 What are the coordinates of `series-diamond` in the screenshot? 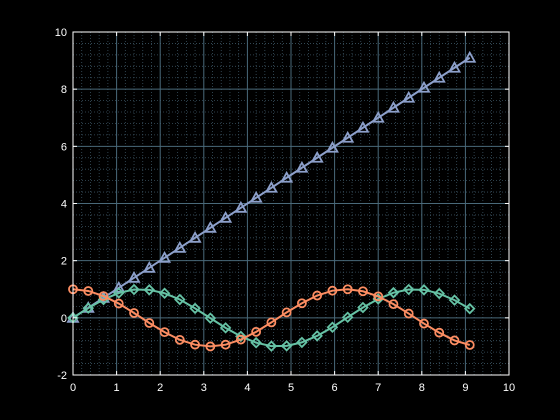 It's located at (271, 317).